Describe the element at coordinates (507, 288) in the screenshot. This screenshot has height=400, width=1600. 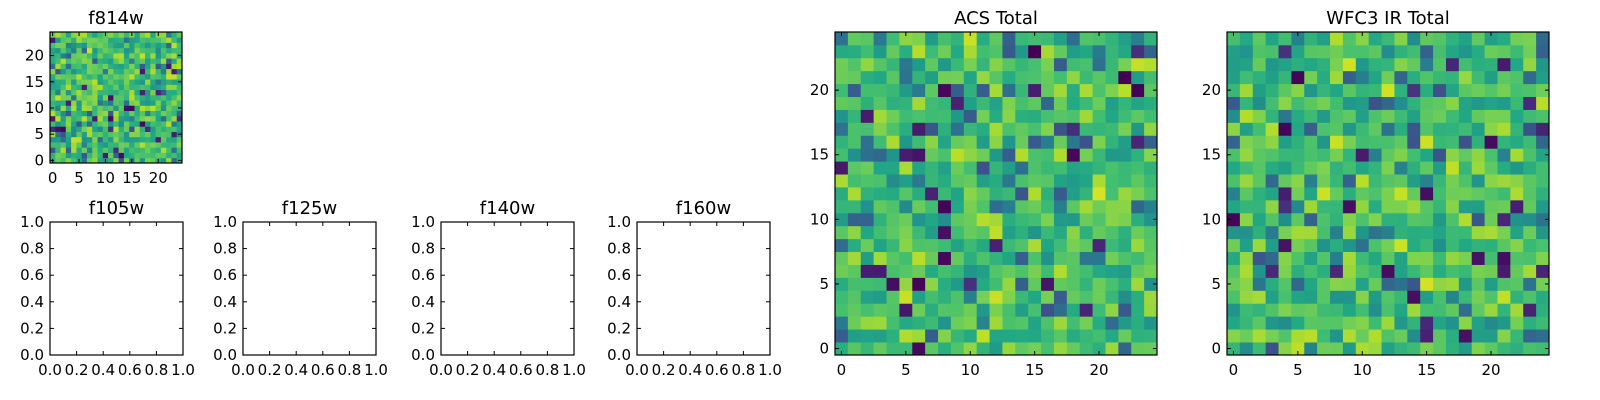
I see `axes-frame` at that location.